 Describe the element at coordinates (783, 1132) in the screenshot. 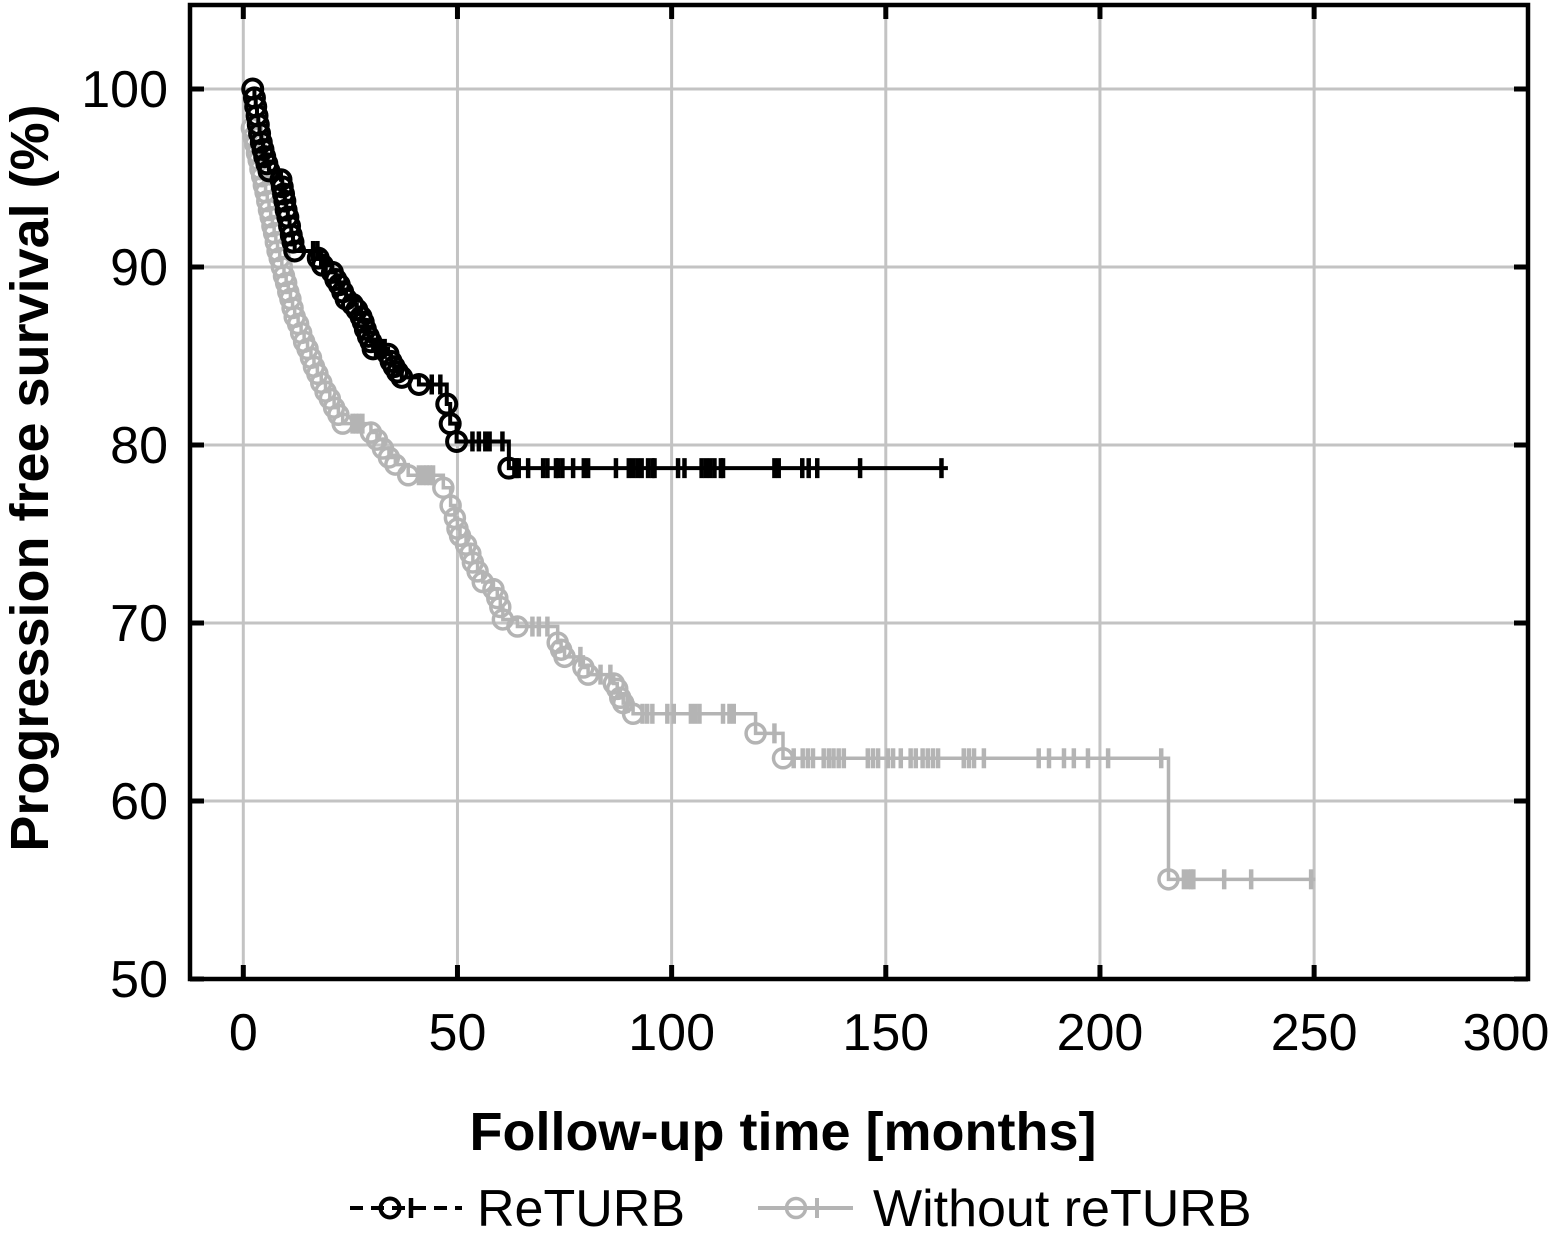

I see `x-axis-title: Follow-up time [months]` at that location.